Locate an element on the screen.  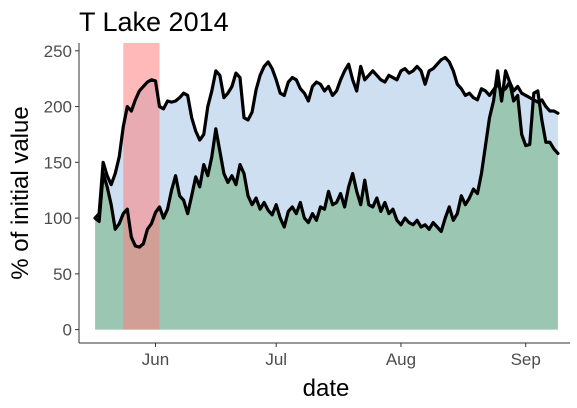
highlight-period is located at coordinates (141, 186).